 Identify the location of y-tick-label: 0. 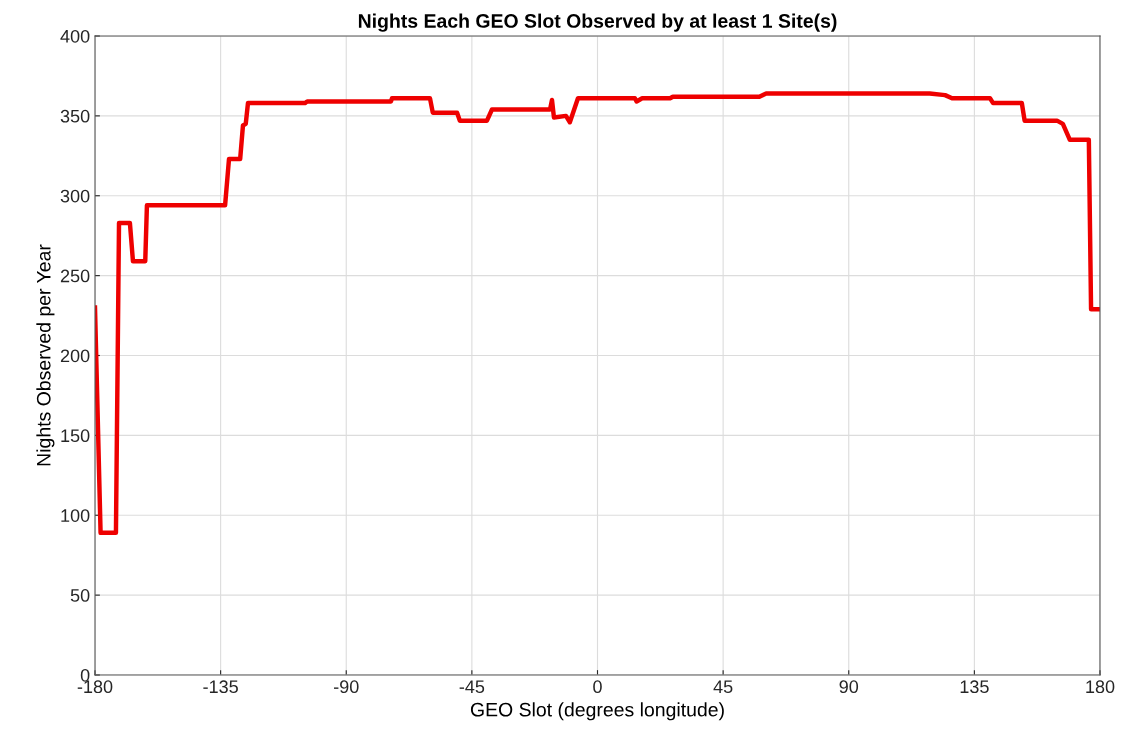
(85, 675).